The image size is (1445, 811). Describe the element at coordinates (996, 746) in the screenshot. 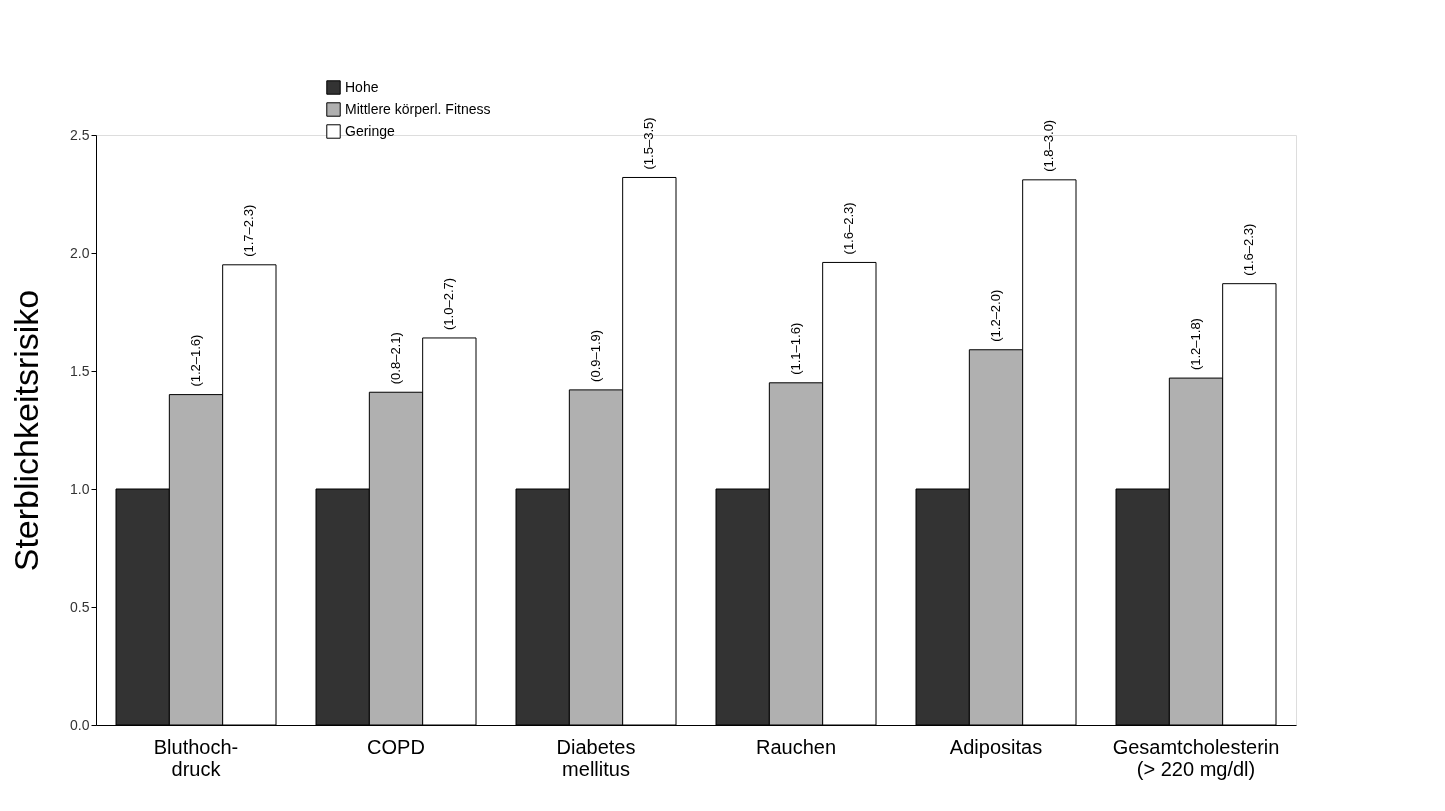

I see `x-tick-label: Adipositas` at that location.